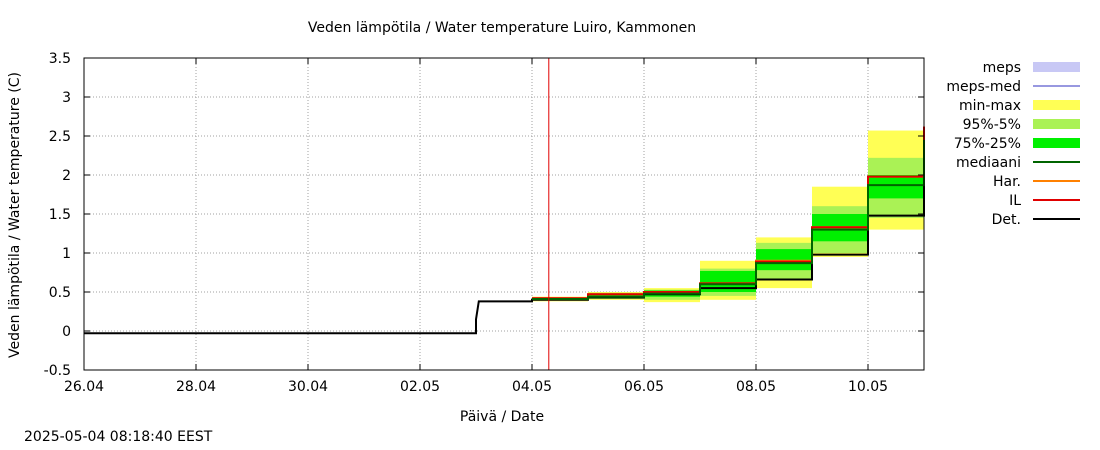  I want to click on x-tick-label: 04.05, so click(532, 387).